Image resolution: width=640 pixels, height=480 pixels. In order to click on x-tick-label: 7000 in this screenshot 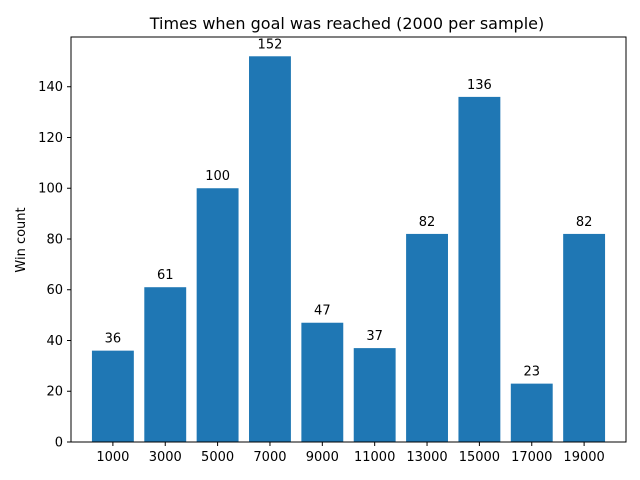, I will do `click(269, 457)`.